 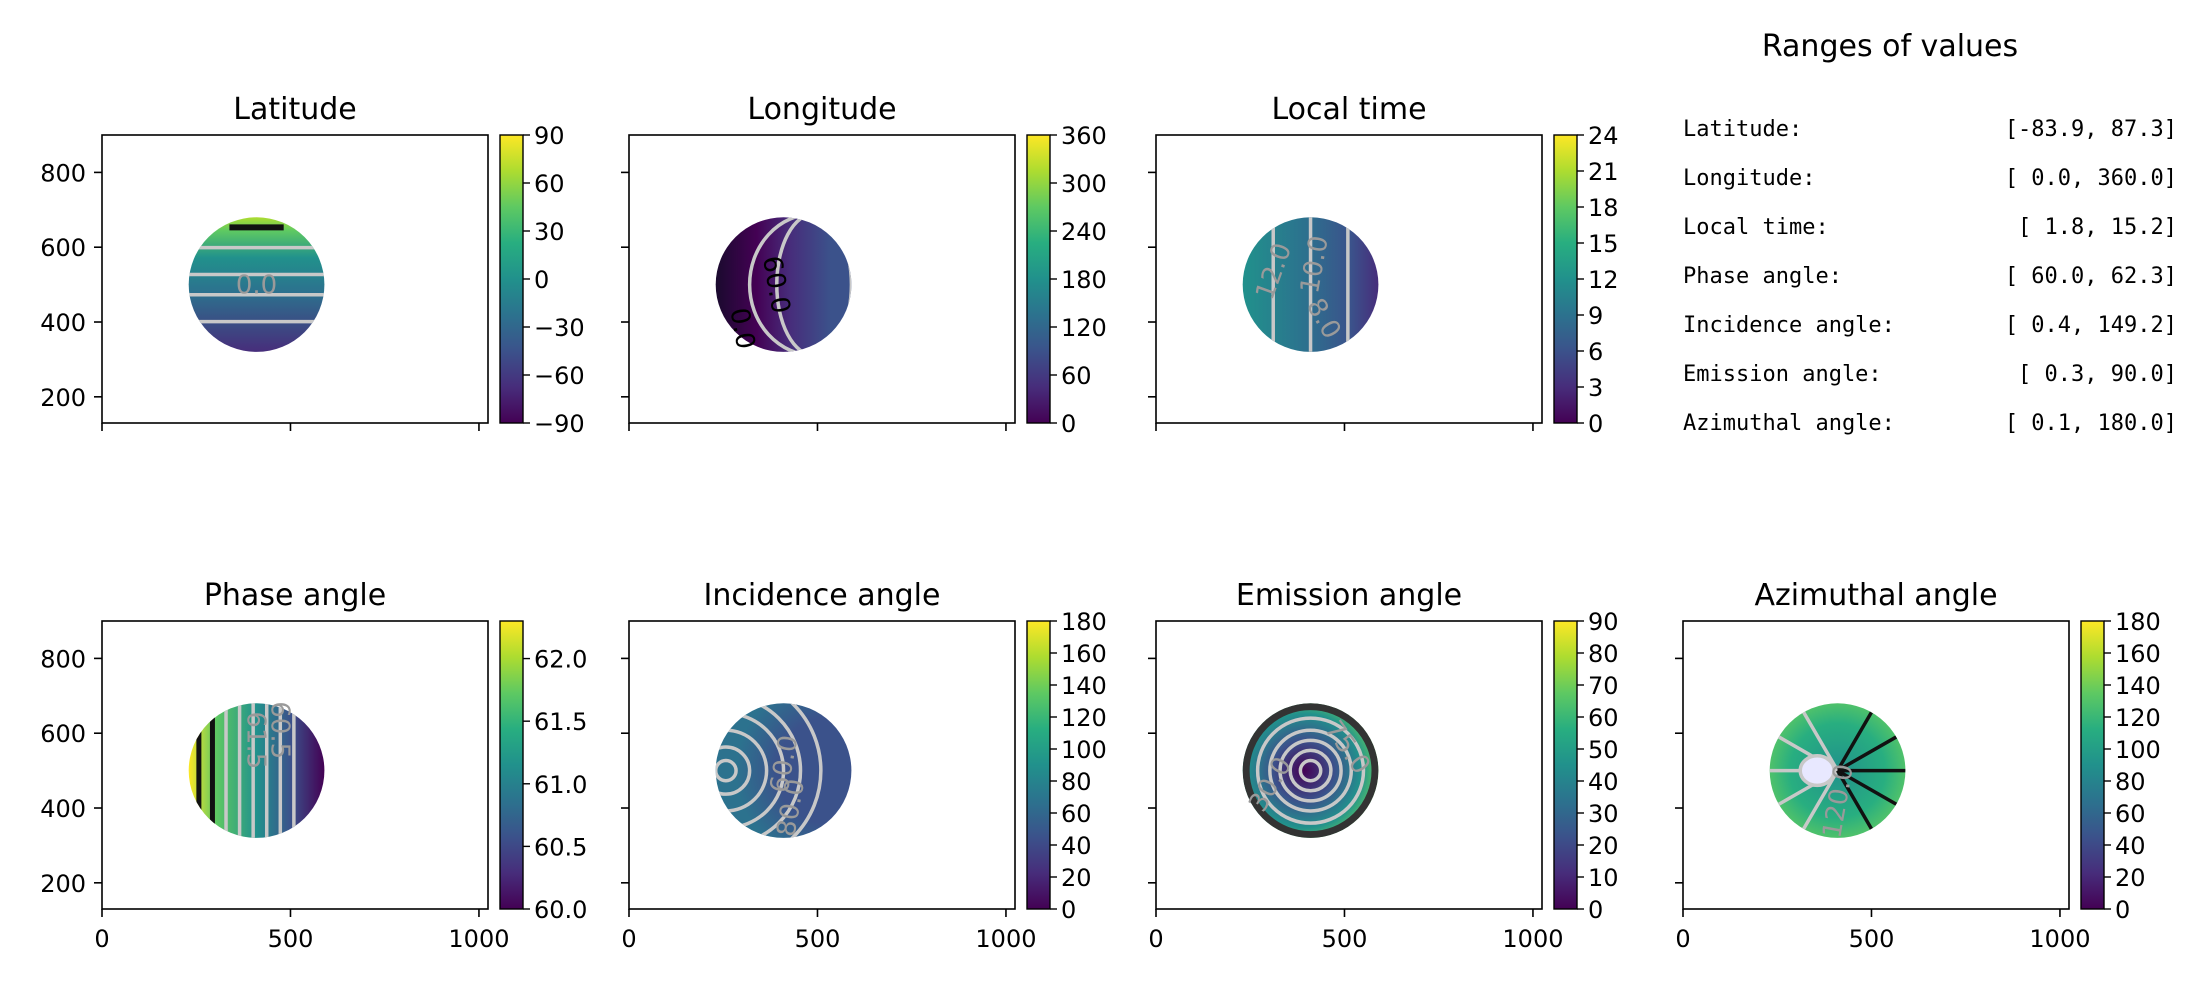 What do you see at coordinates (1603, 750) in the screenshot?
I see `colorbar-tick-label: 50` at bounding box center [1603, 750].